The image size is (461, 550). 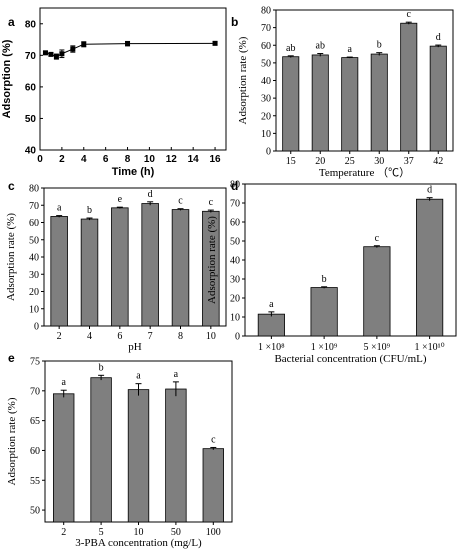 What do you see at coordinates (429, 190) in the screenshot?
I see `panel-d-sig-letter: d` at bounding box center [429, 190].